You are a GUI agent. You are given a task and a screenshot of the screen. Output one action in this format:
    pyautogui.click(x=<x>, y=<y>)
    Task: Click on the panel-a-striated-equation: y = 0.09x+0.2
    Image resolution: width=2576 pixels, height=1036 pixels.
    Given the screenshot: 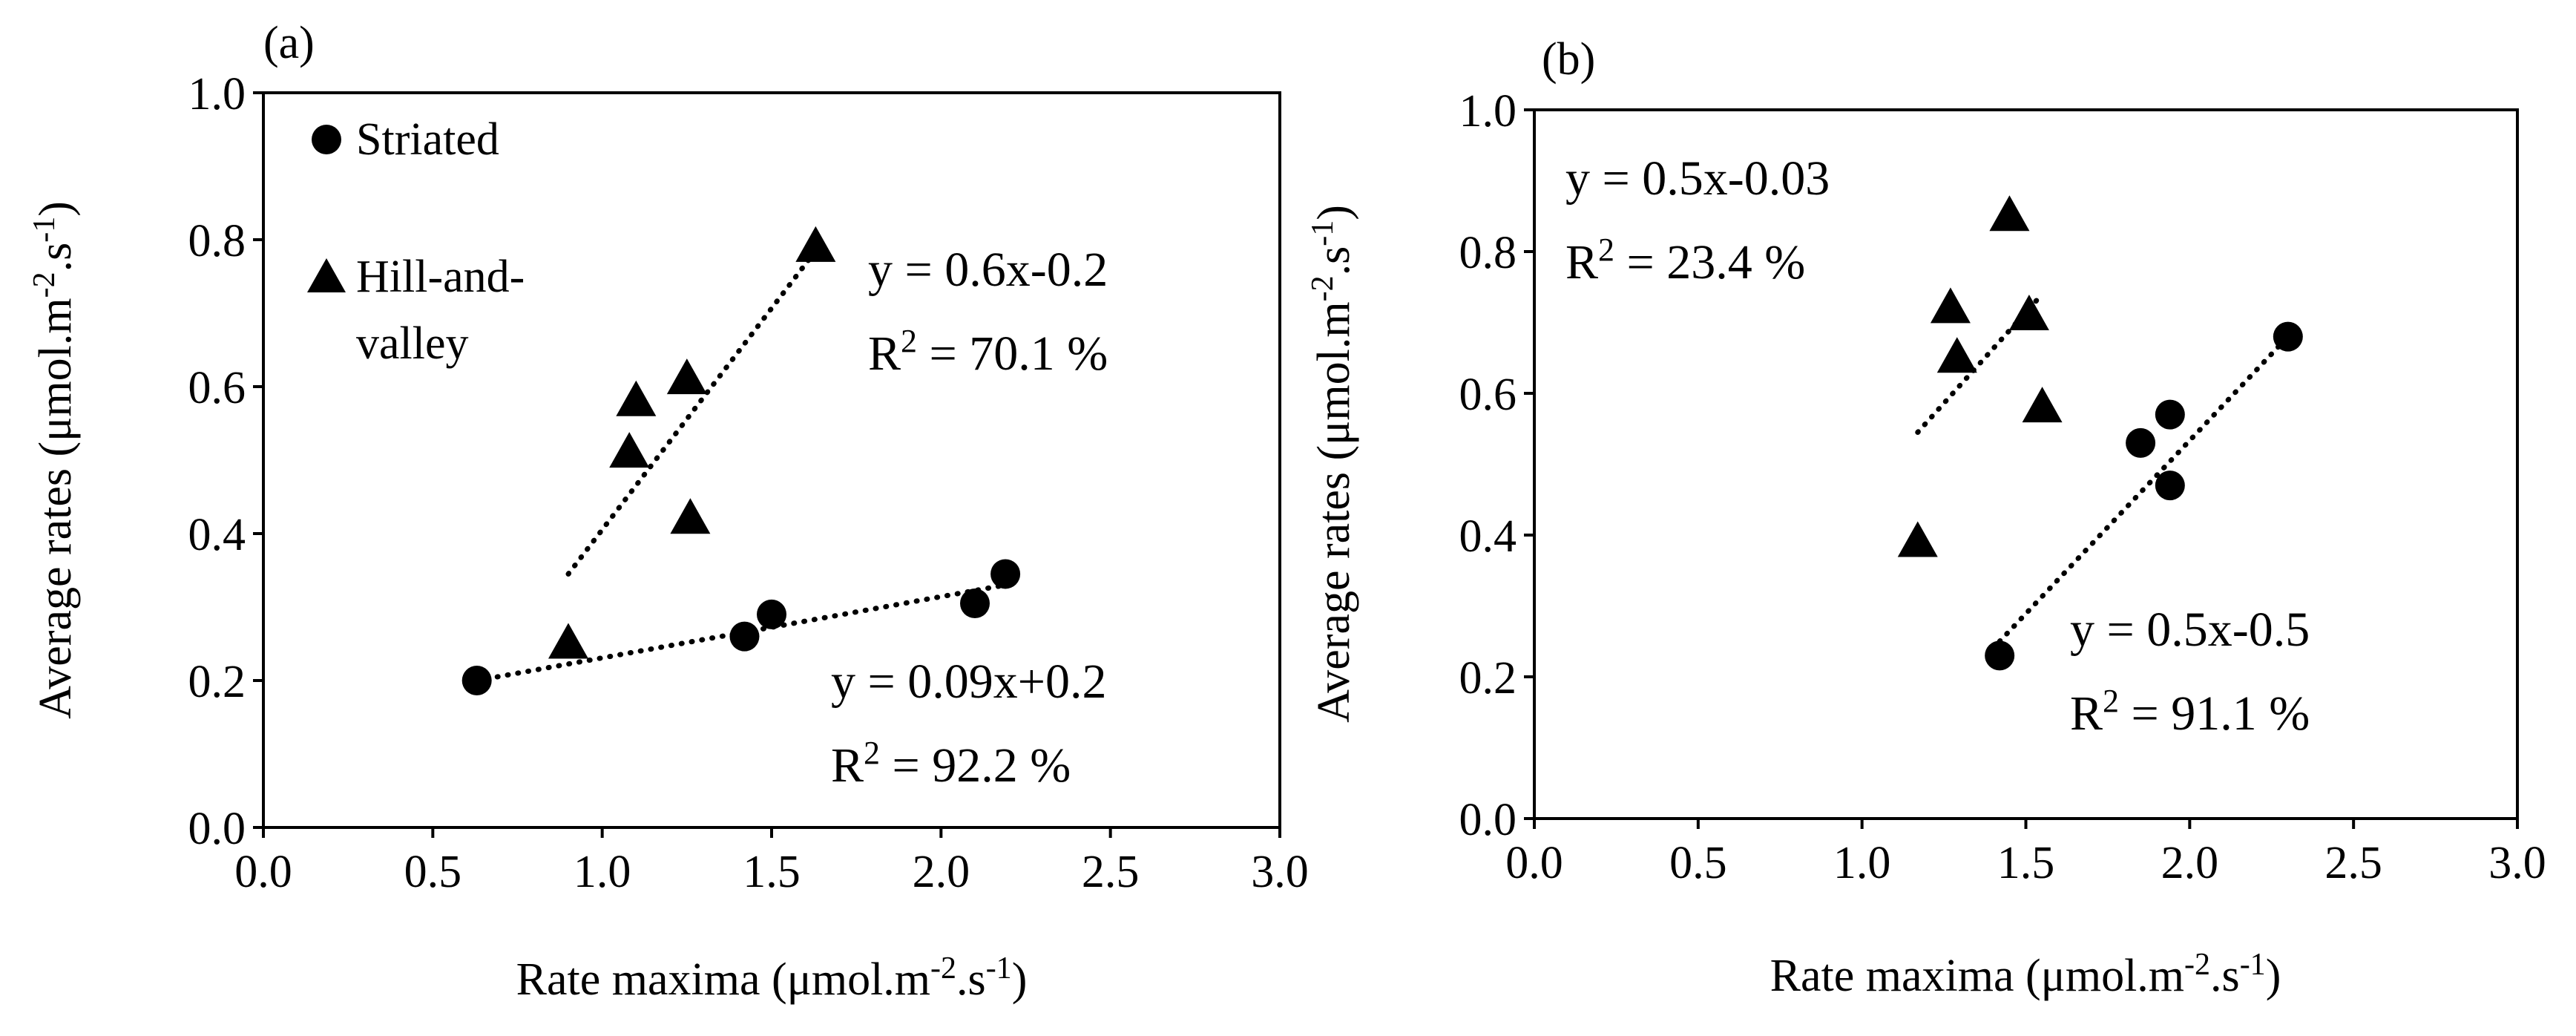 What is the action you would take?
    pyautogui.click(x=968, y=682)
    